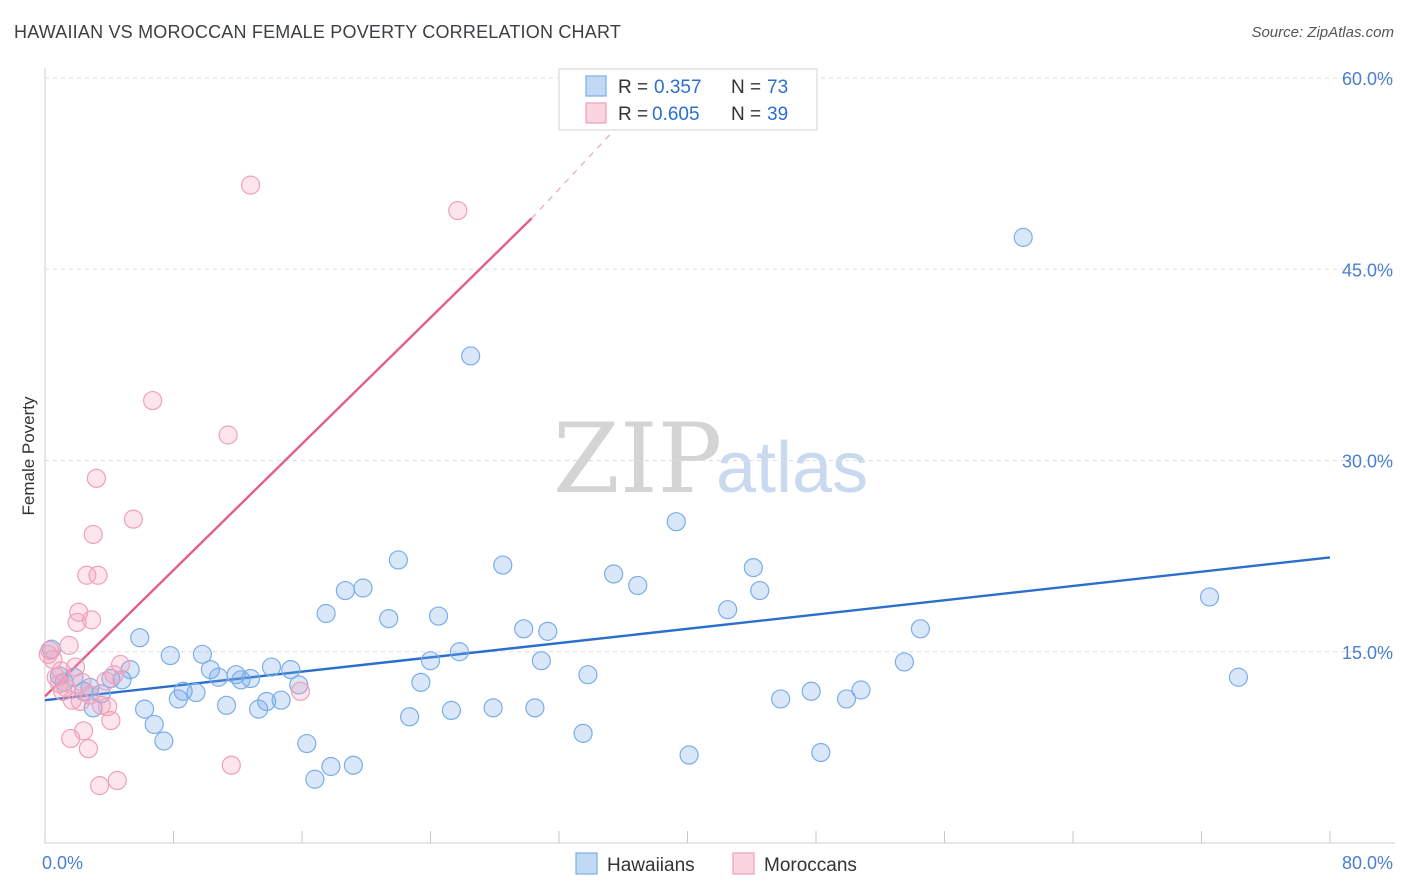 The width and height of the screenshot is (1406, 892). What do you see at coordinates (810, 865) in the screenshot?
I see `bottom-legend-label-moroccans: Moroccans` at bounding box center [810, 865].